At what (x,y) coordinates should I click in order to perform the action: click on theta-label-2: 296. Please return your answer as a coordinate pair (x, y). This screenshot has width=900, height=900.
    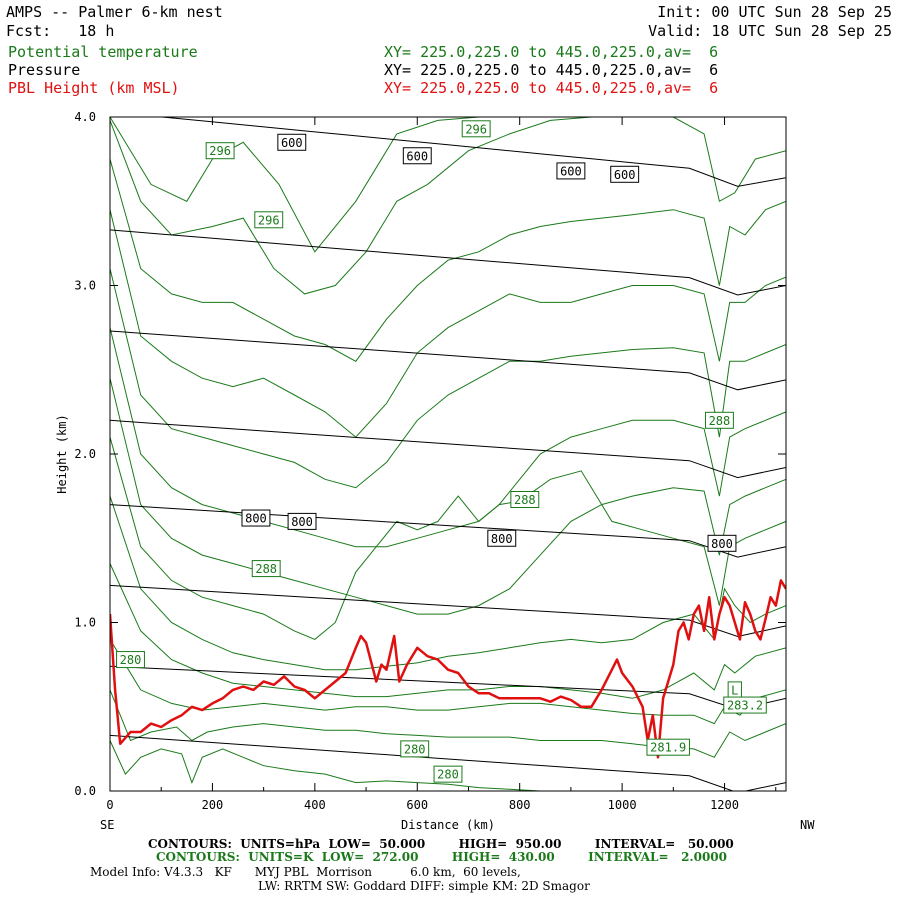
    Looking at the image, I should click on (476, 129).